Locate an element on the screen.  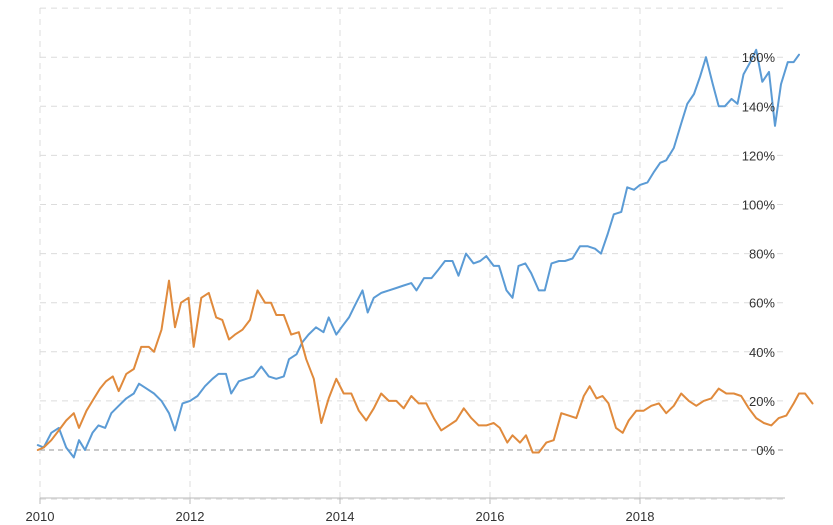
y-tick-label: 140% is located at coordinates (759, 106).